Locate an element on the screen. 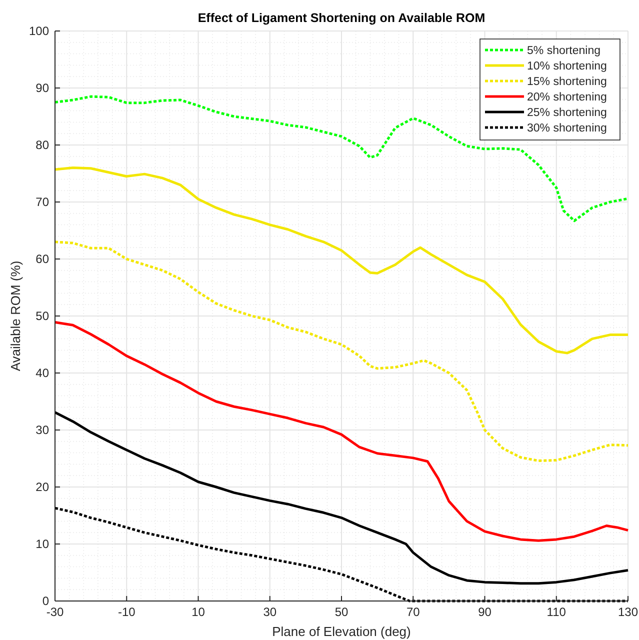 The height and width of the screenshot is (640, 639). legend-label: 15% shortening is located at coordinates (567, 82).